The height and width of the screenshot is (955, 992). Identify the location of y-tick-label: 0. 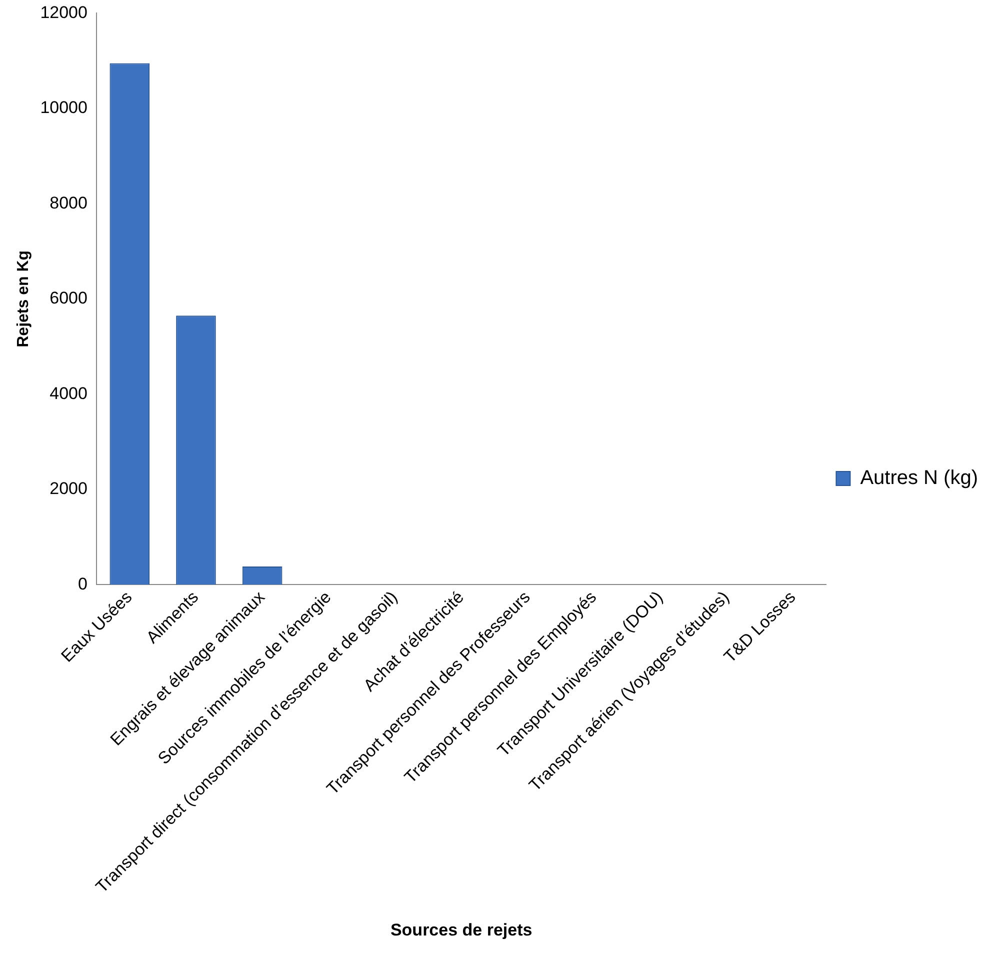
(83, 584).